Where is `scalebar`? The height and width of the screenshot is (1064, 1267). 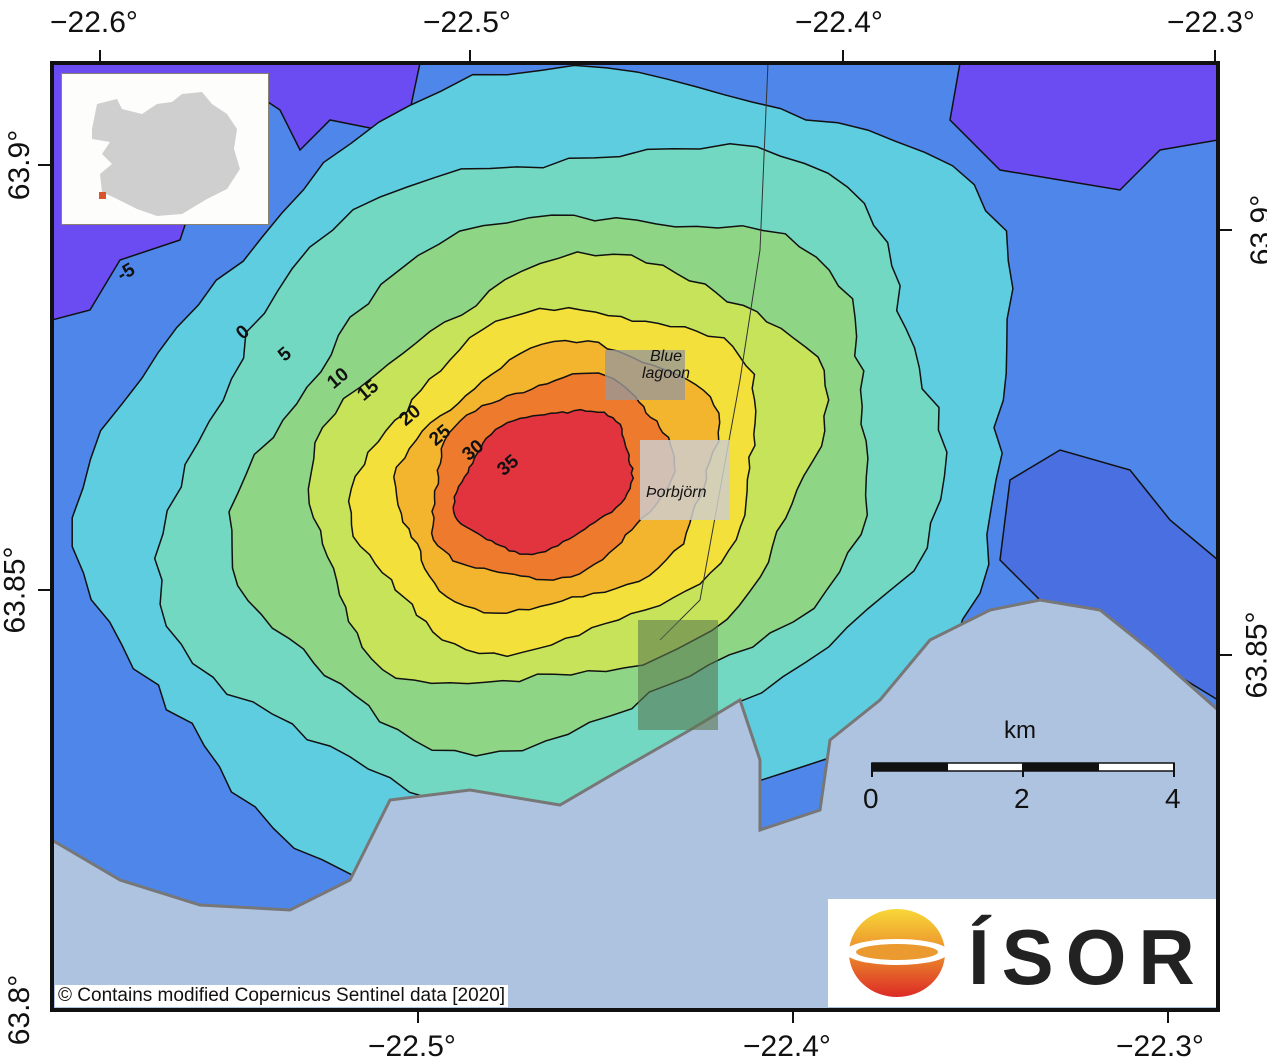 scalebar is located at coordinates (1023, 769).